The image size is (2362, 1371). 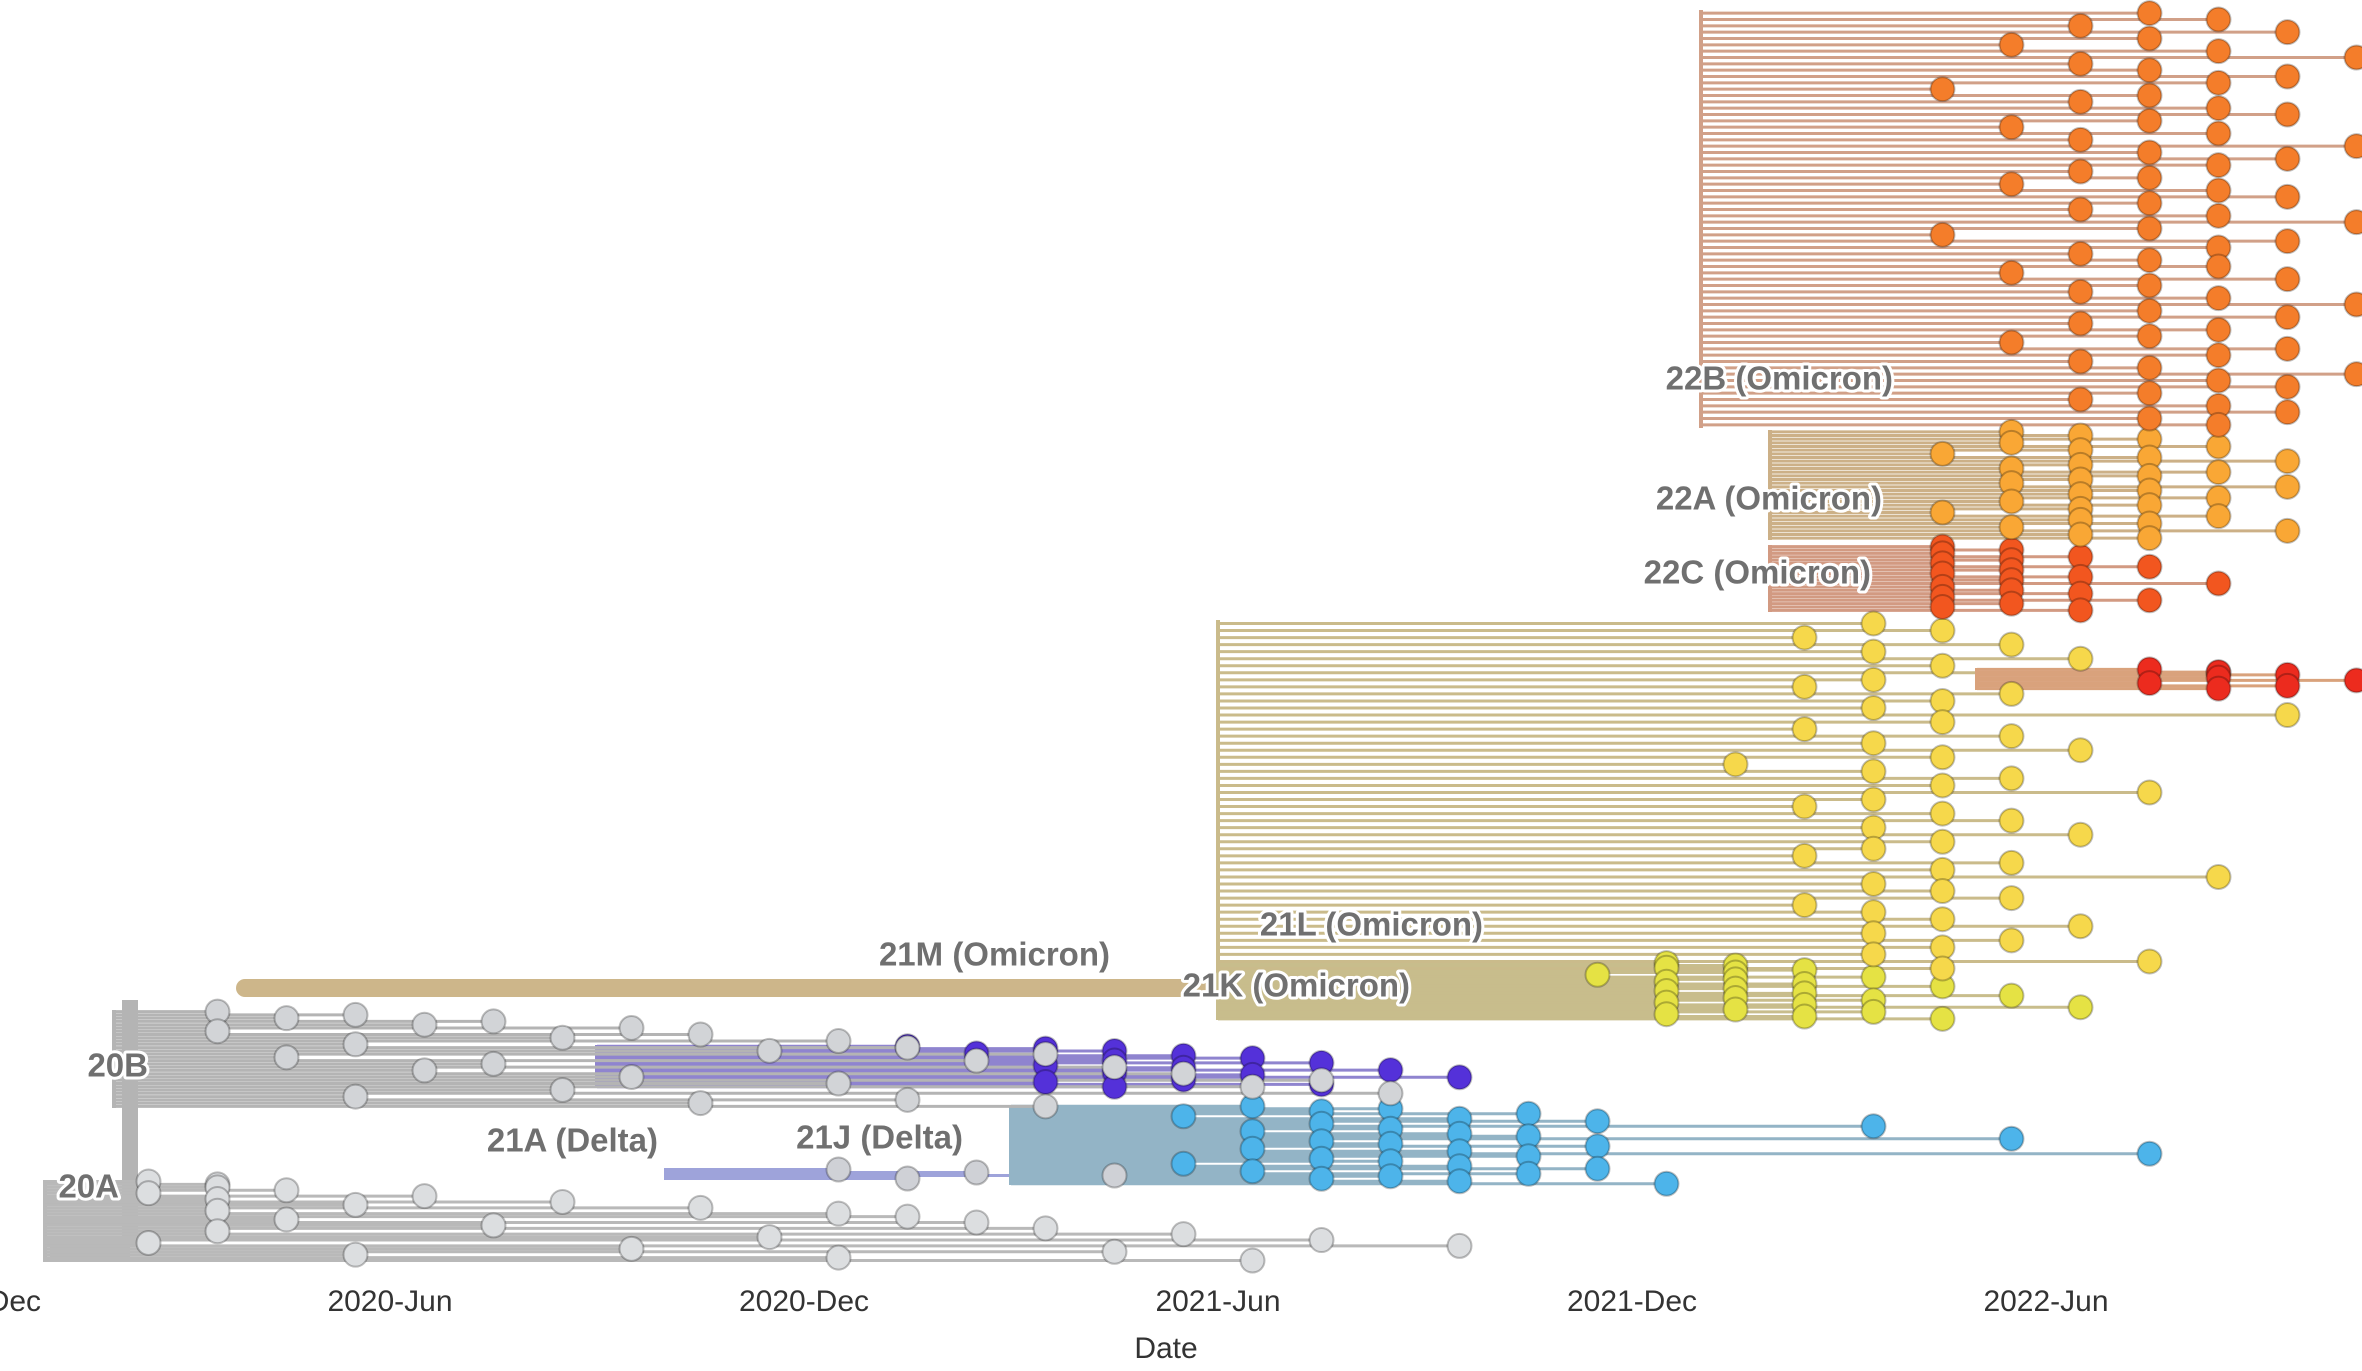 What do you see at coordinates (804, 1301) in the screenshot?
I see `x-tick-label: 2020-Dec` at bounding box center [804, 1301].